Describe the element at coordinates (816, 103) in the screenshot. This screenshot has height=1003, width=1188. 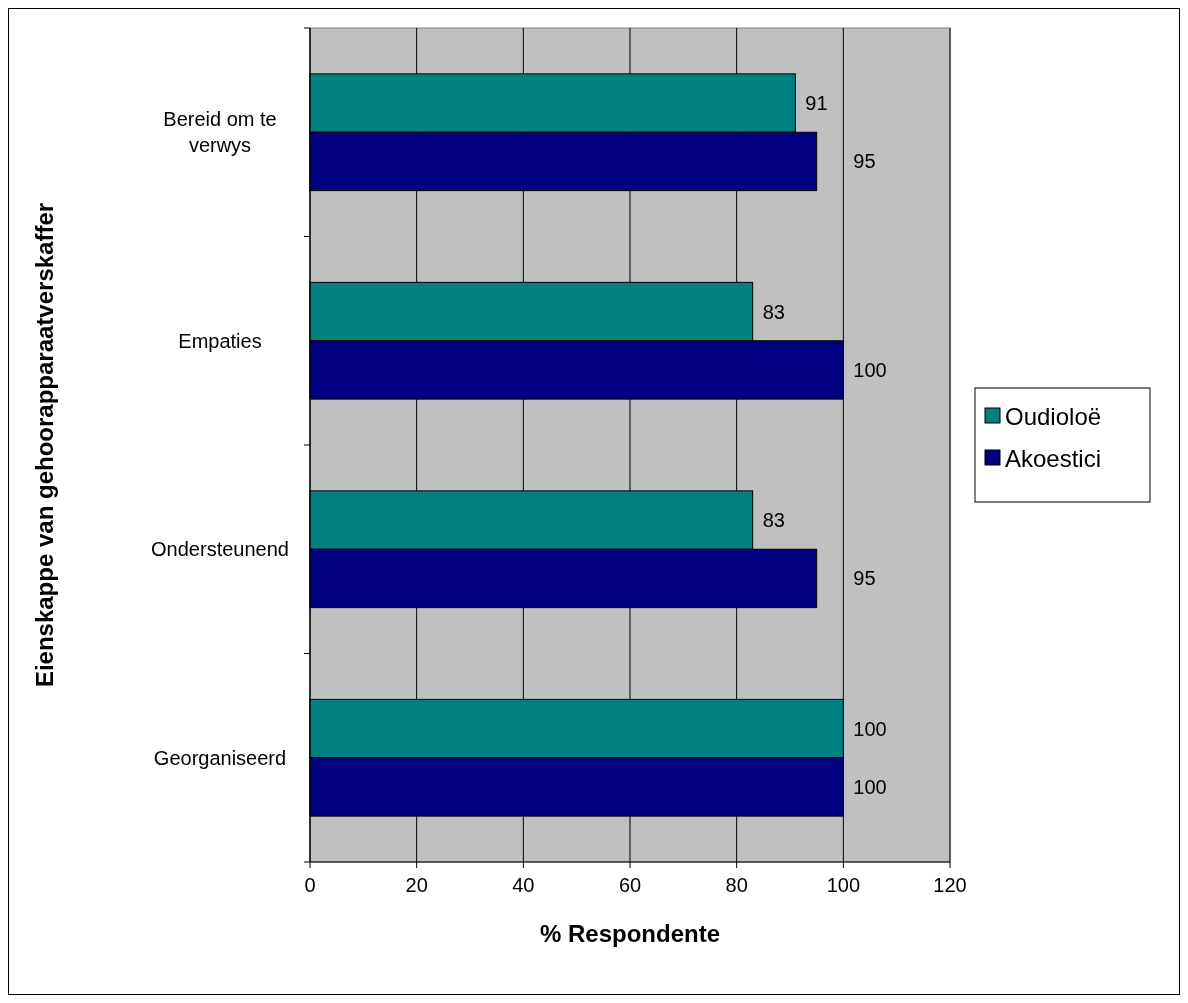
I see `data-label: 91` at that location.